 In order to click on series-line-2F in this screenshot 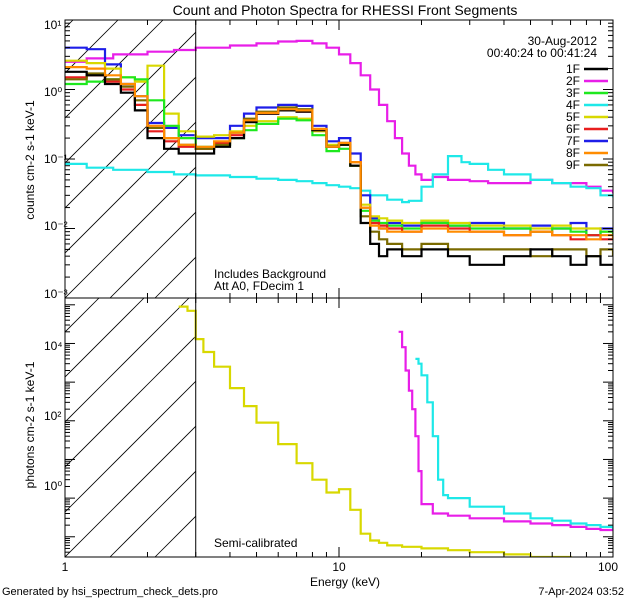, I will do `click(505, 431)`.